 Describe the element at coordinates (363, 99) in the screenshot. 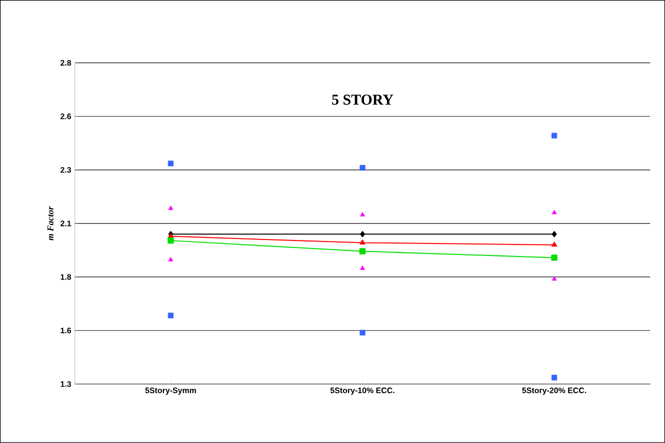

I see `text: 5 STORY` at that location.